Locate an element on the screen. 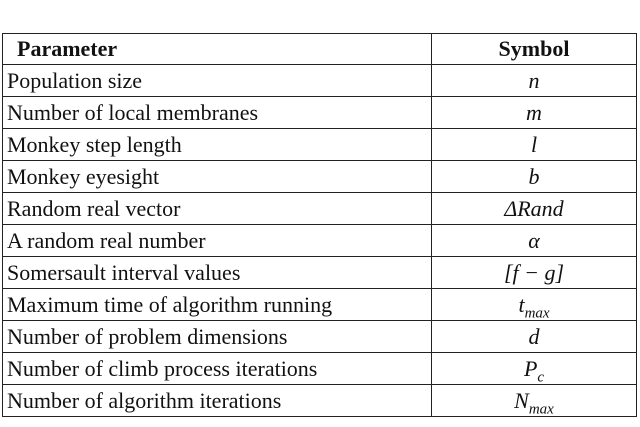  symbol-cell: l is located at coordinates (534, 144).